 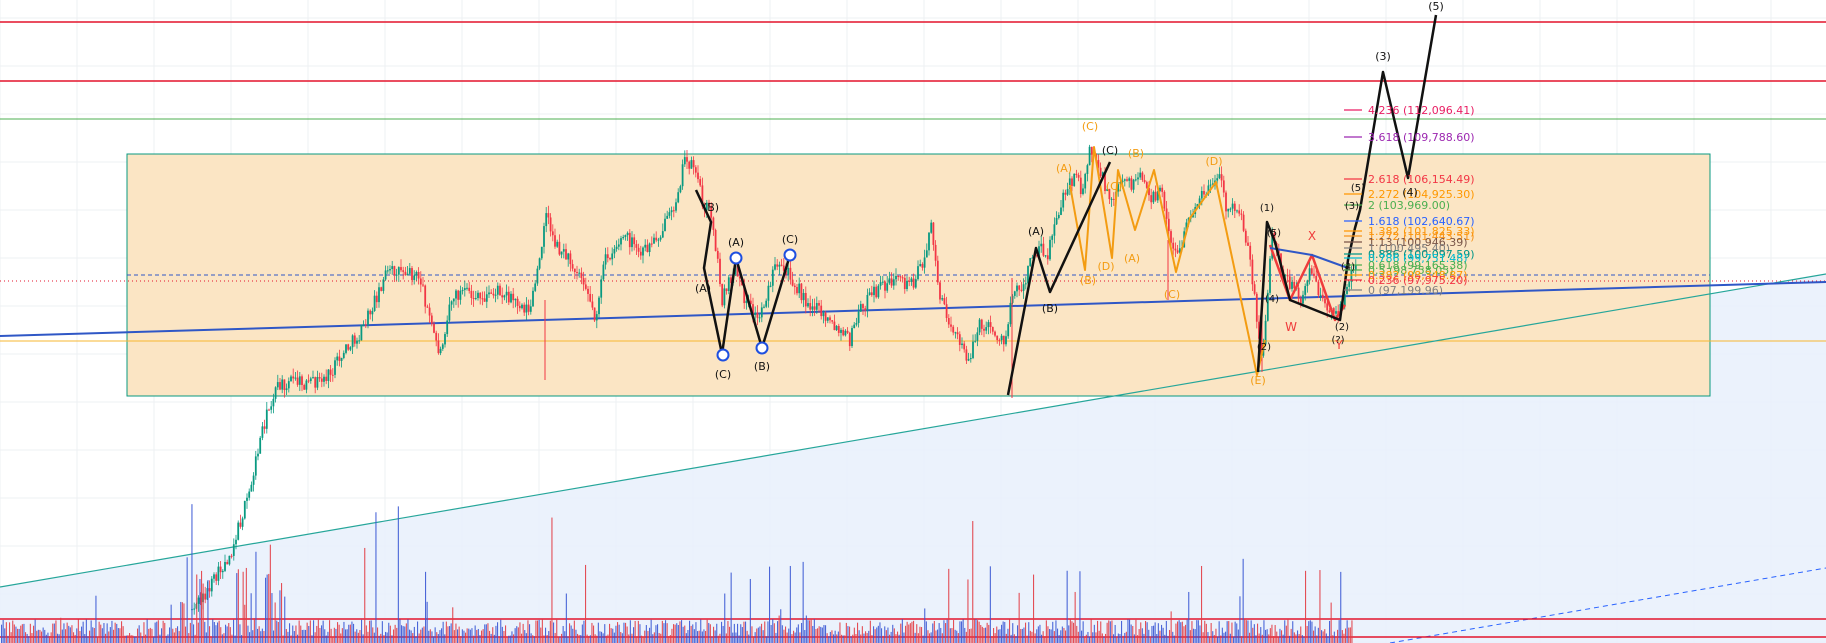 I want to click on wave-label: W, so click(x=1291, y=327).